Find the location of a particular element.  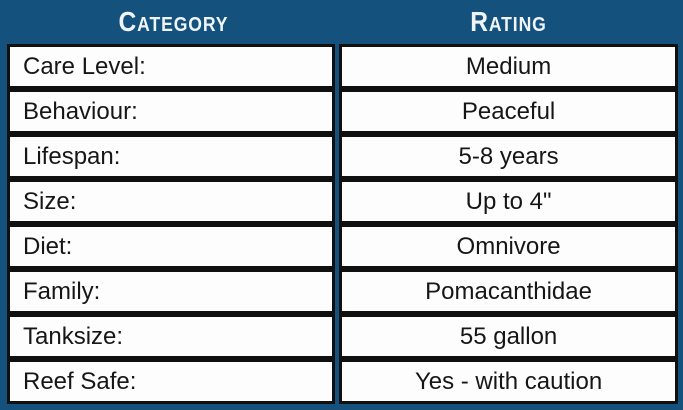

table-header-row: Category Rating is located at coordinates (342, 22).